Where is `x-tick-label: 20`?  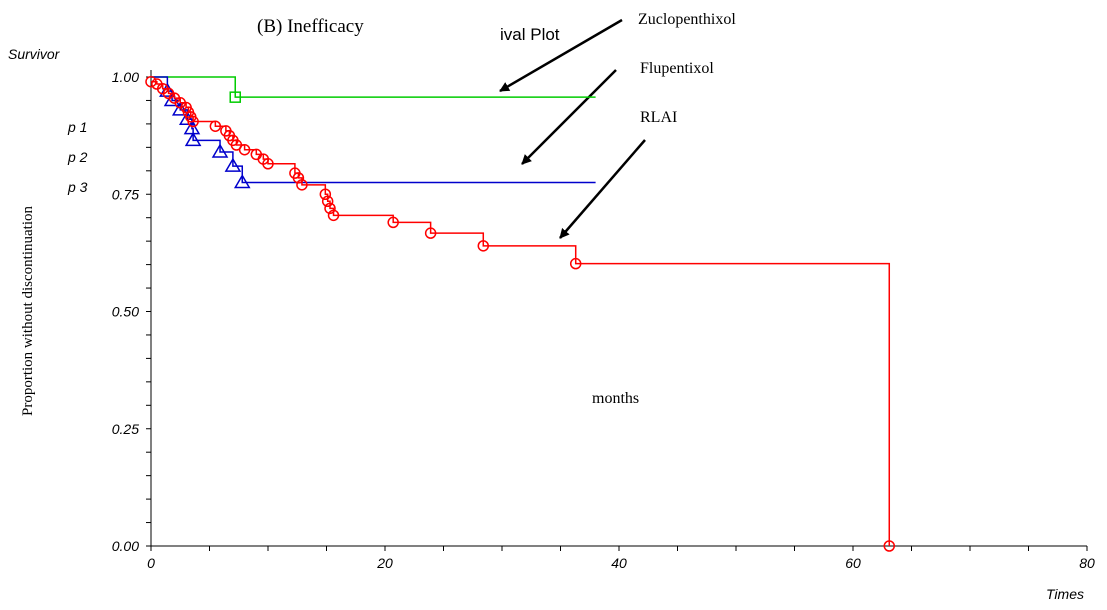 x-tick-label: 20 is located at coordinates (384, 563).